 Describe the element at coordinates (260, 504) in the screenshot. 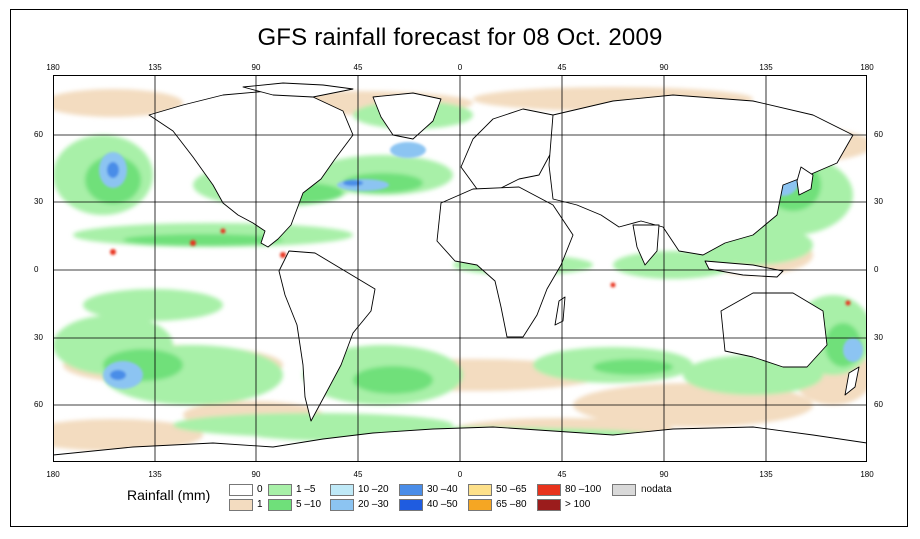

I see `legend-label: 1` at that location.